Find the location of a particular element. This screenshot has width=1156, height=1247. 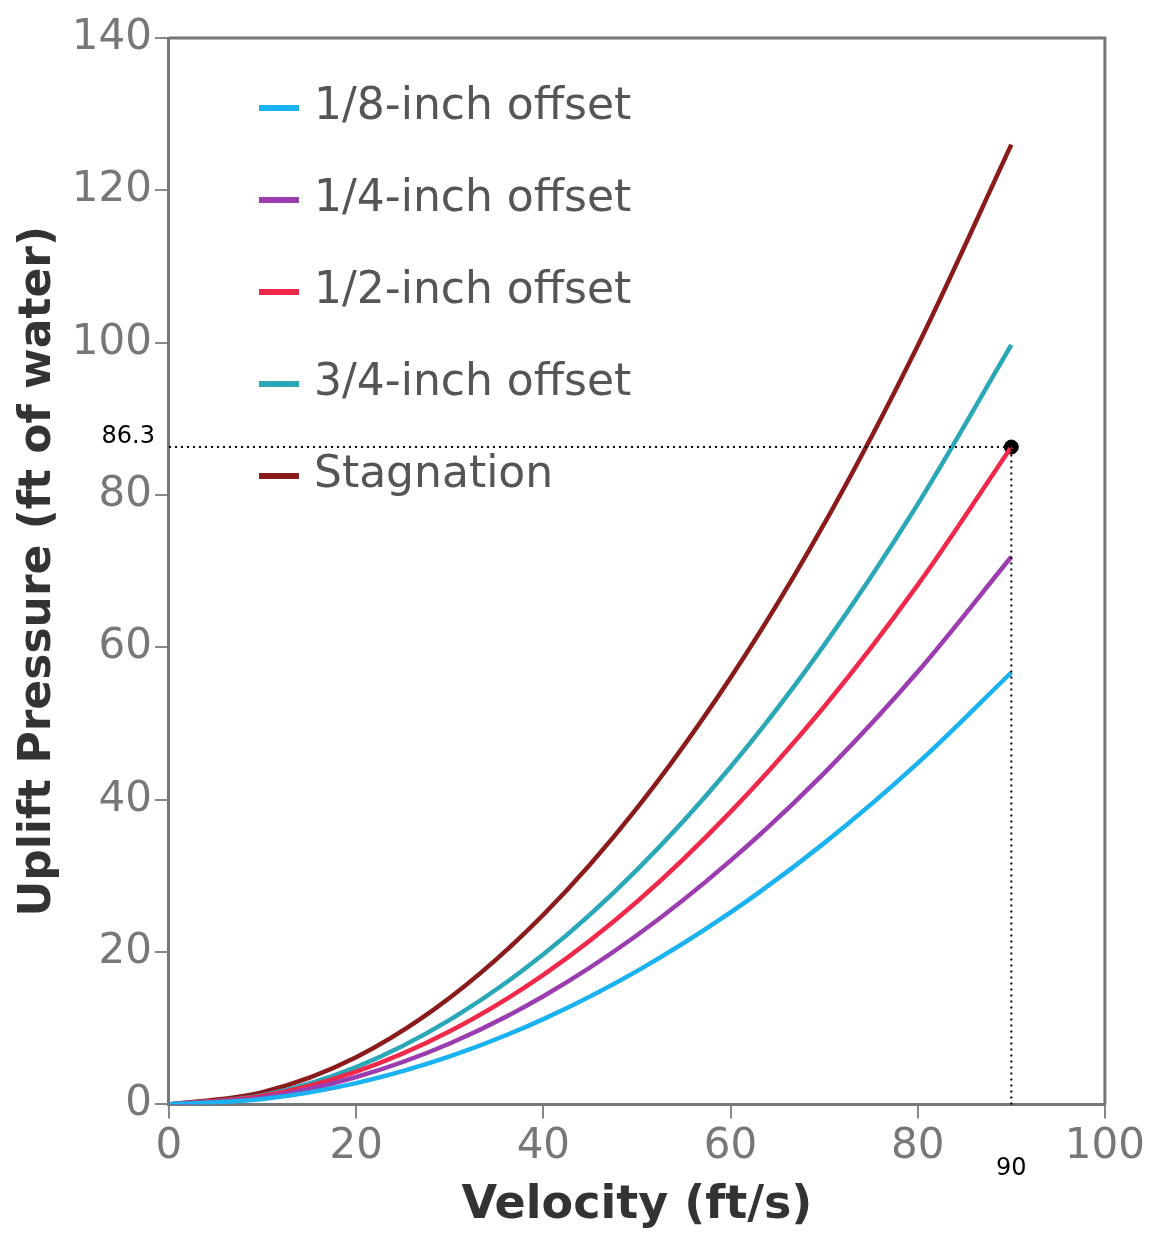

y-tick-label: 0 is located at coordinates (138, 1101).